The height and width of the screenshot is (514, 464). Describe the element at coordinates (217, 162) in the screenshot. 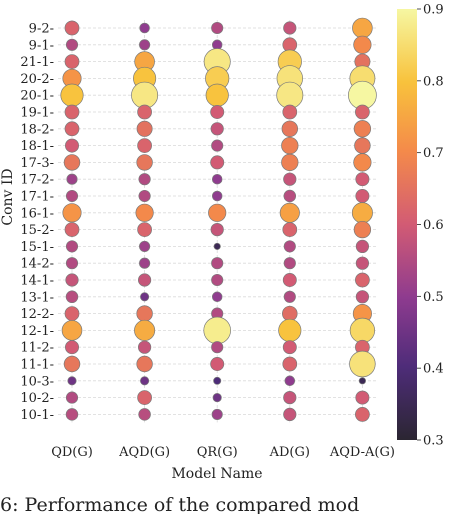

I see `bubble-QR(G)-17-3` at that location.